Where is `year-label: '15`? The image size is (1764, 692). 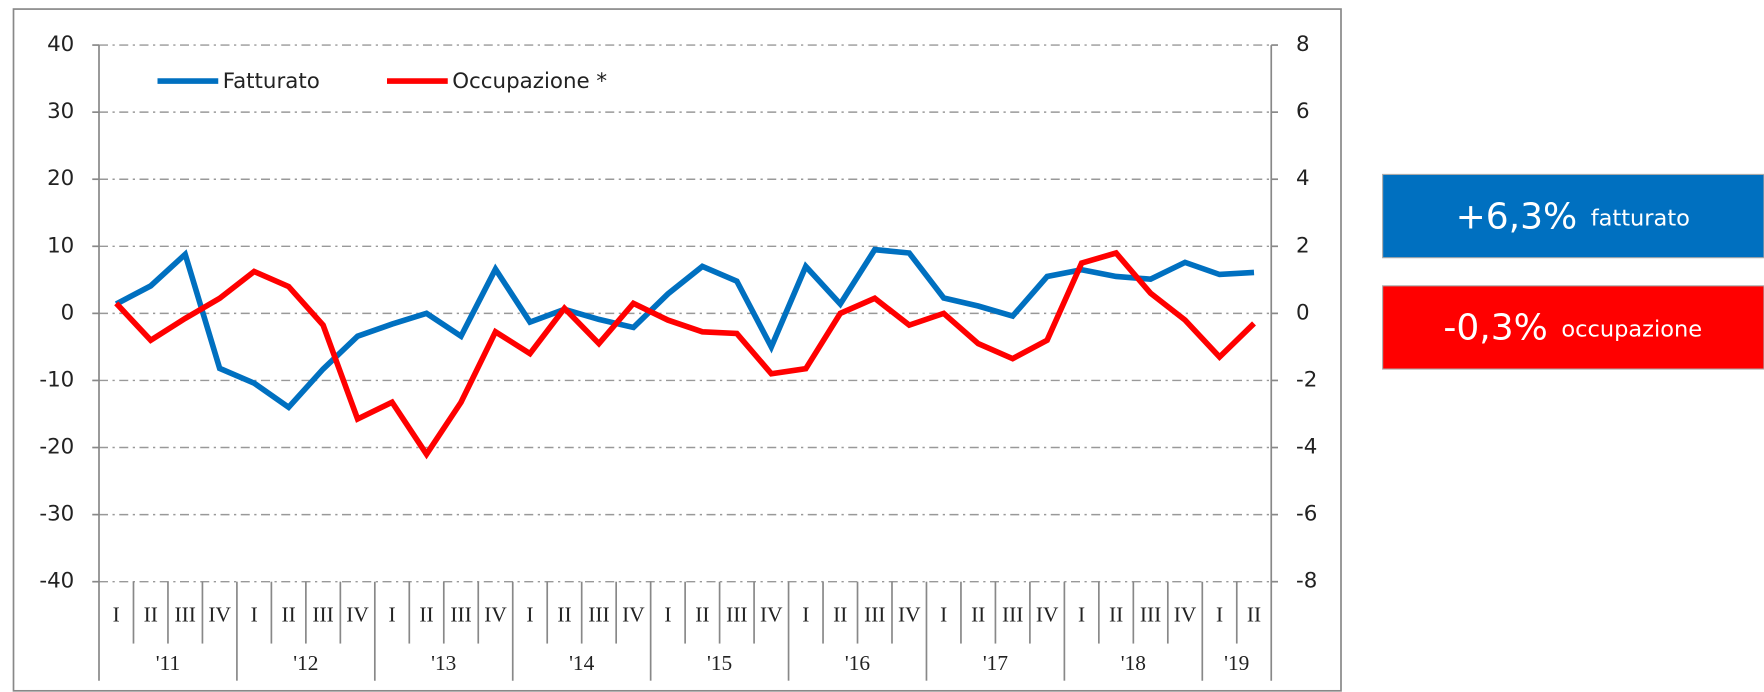
year-label: '15 is located at coordinates (719, 663).